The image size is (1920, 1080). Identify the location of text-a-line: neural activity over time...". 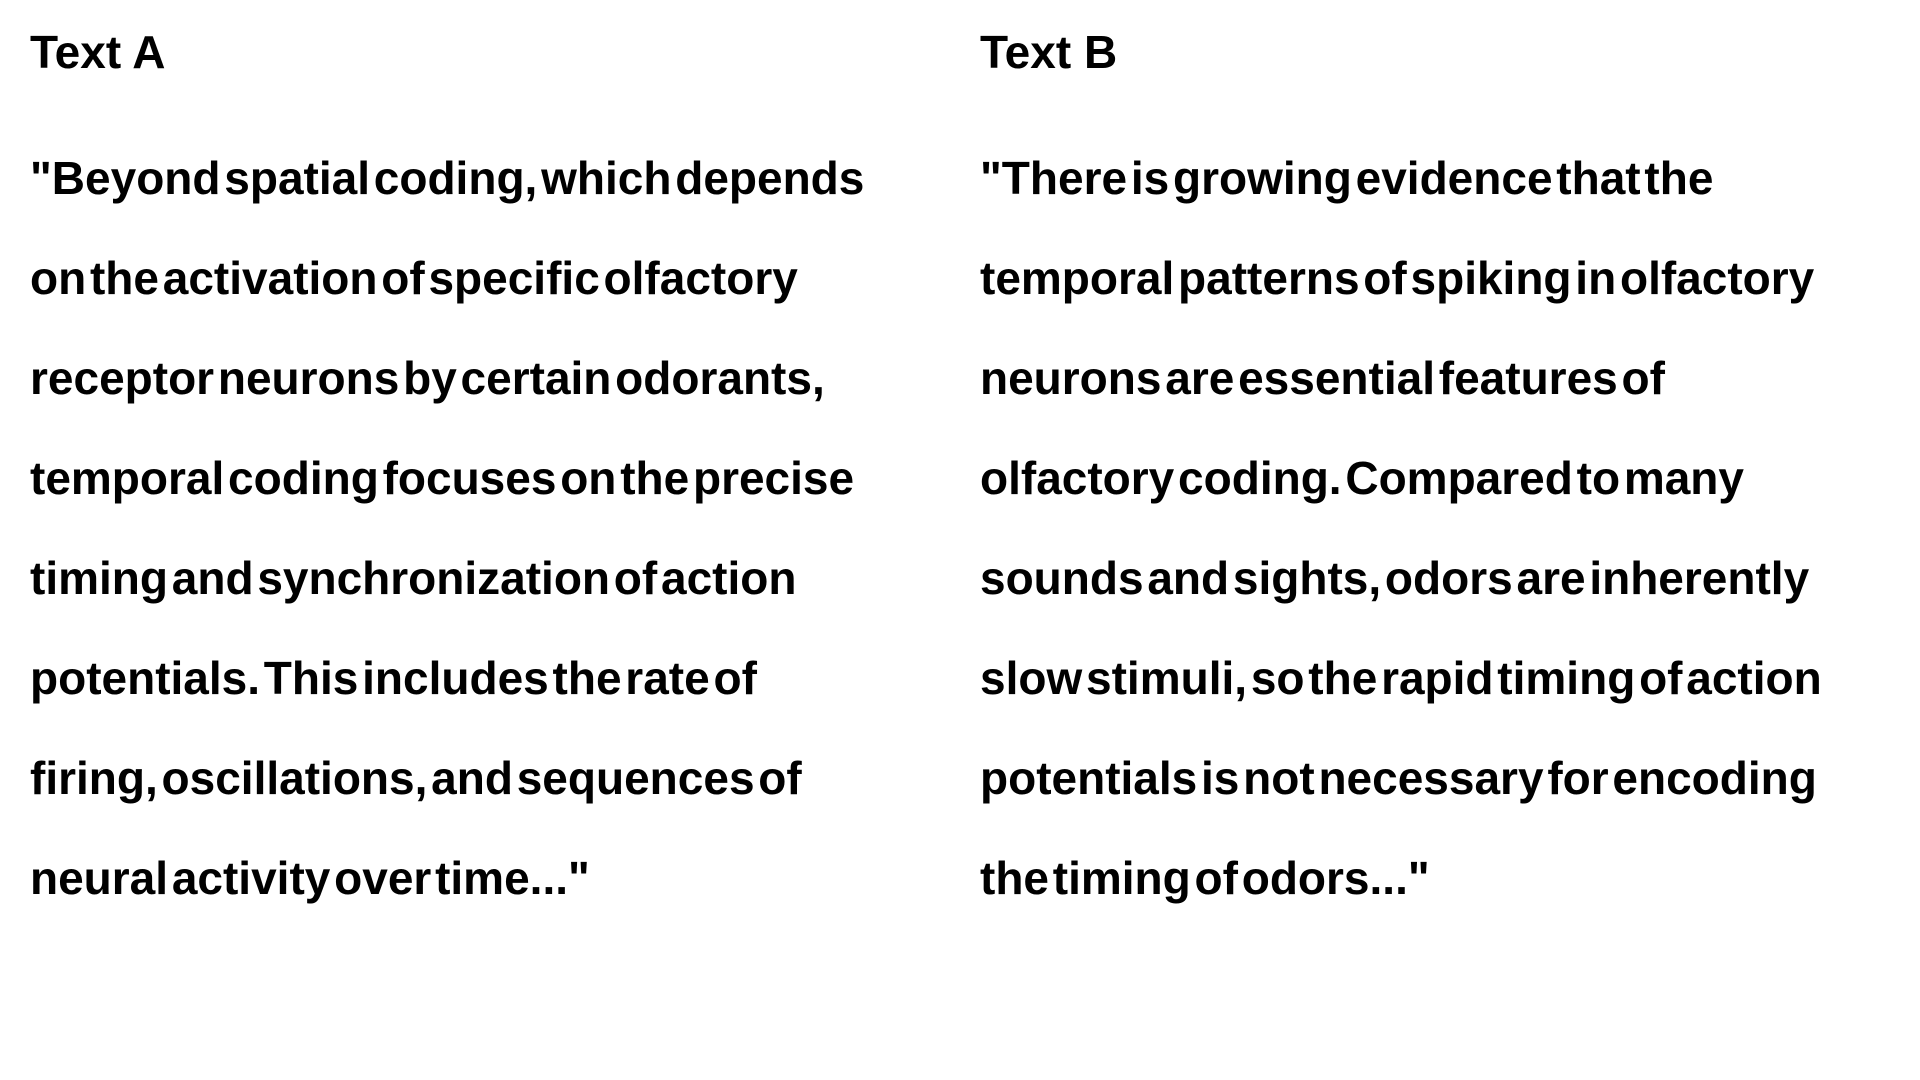
(310, 878).